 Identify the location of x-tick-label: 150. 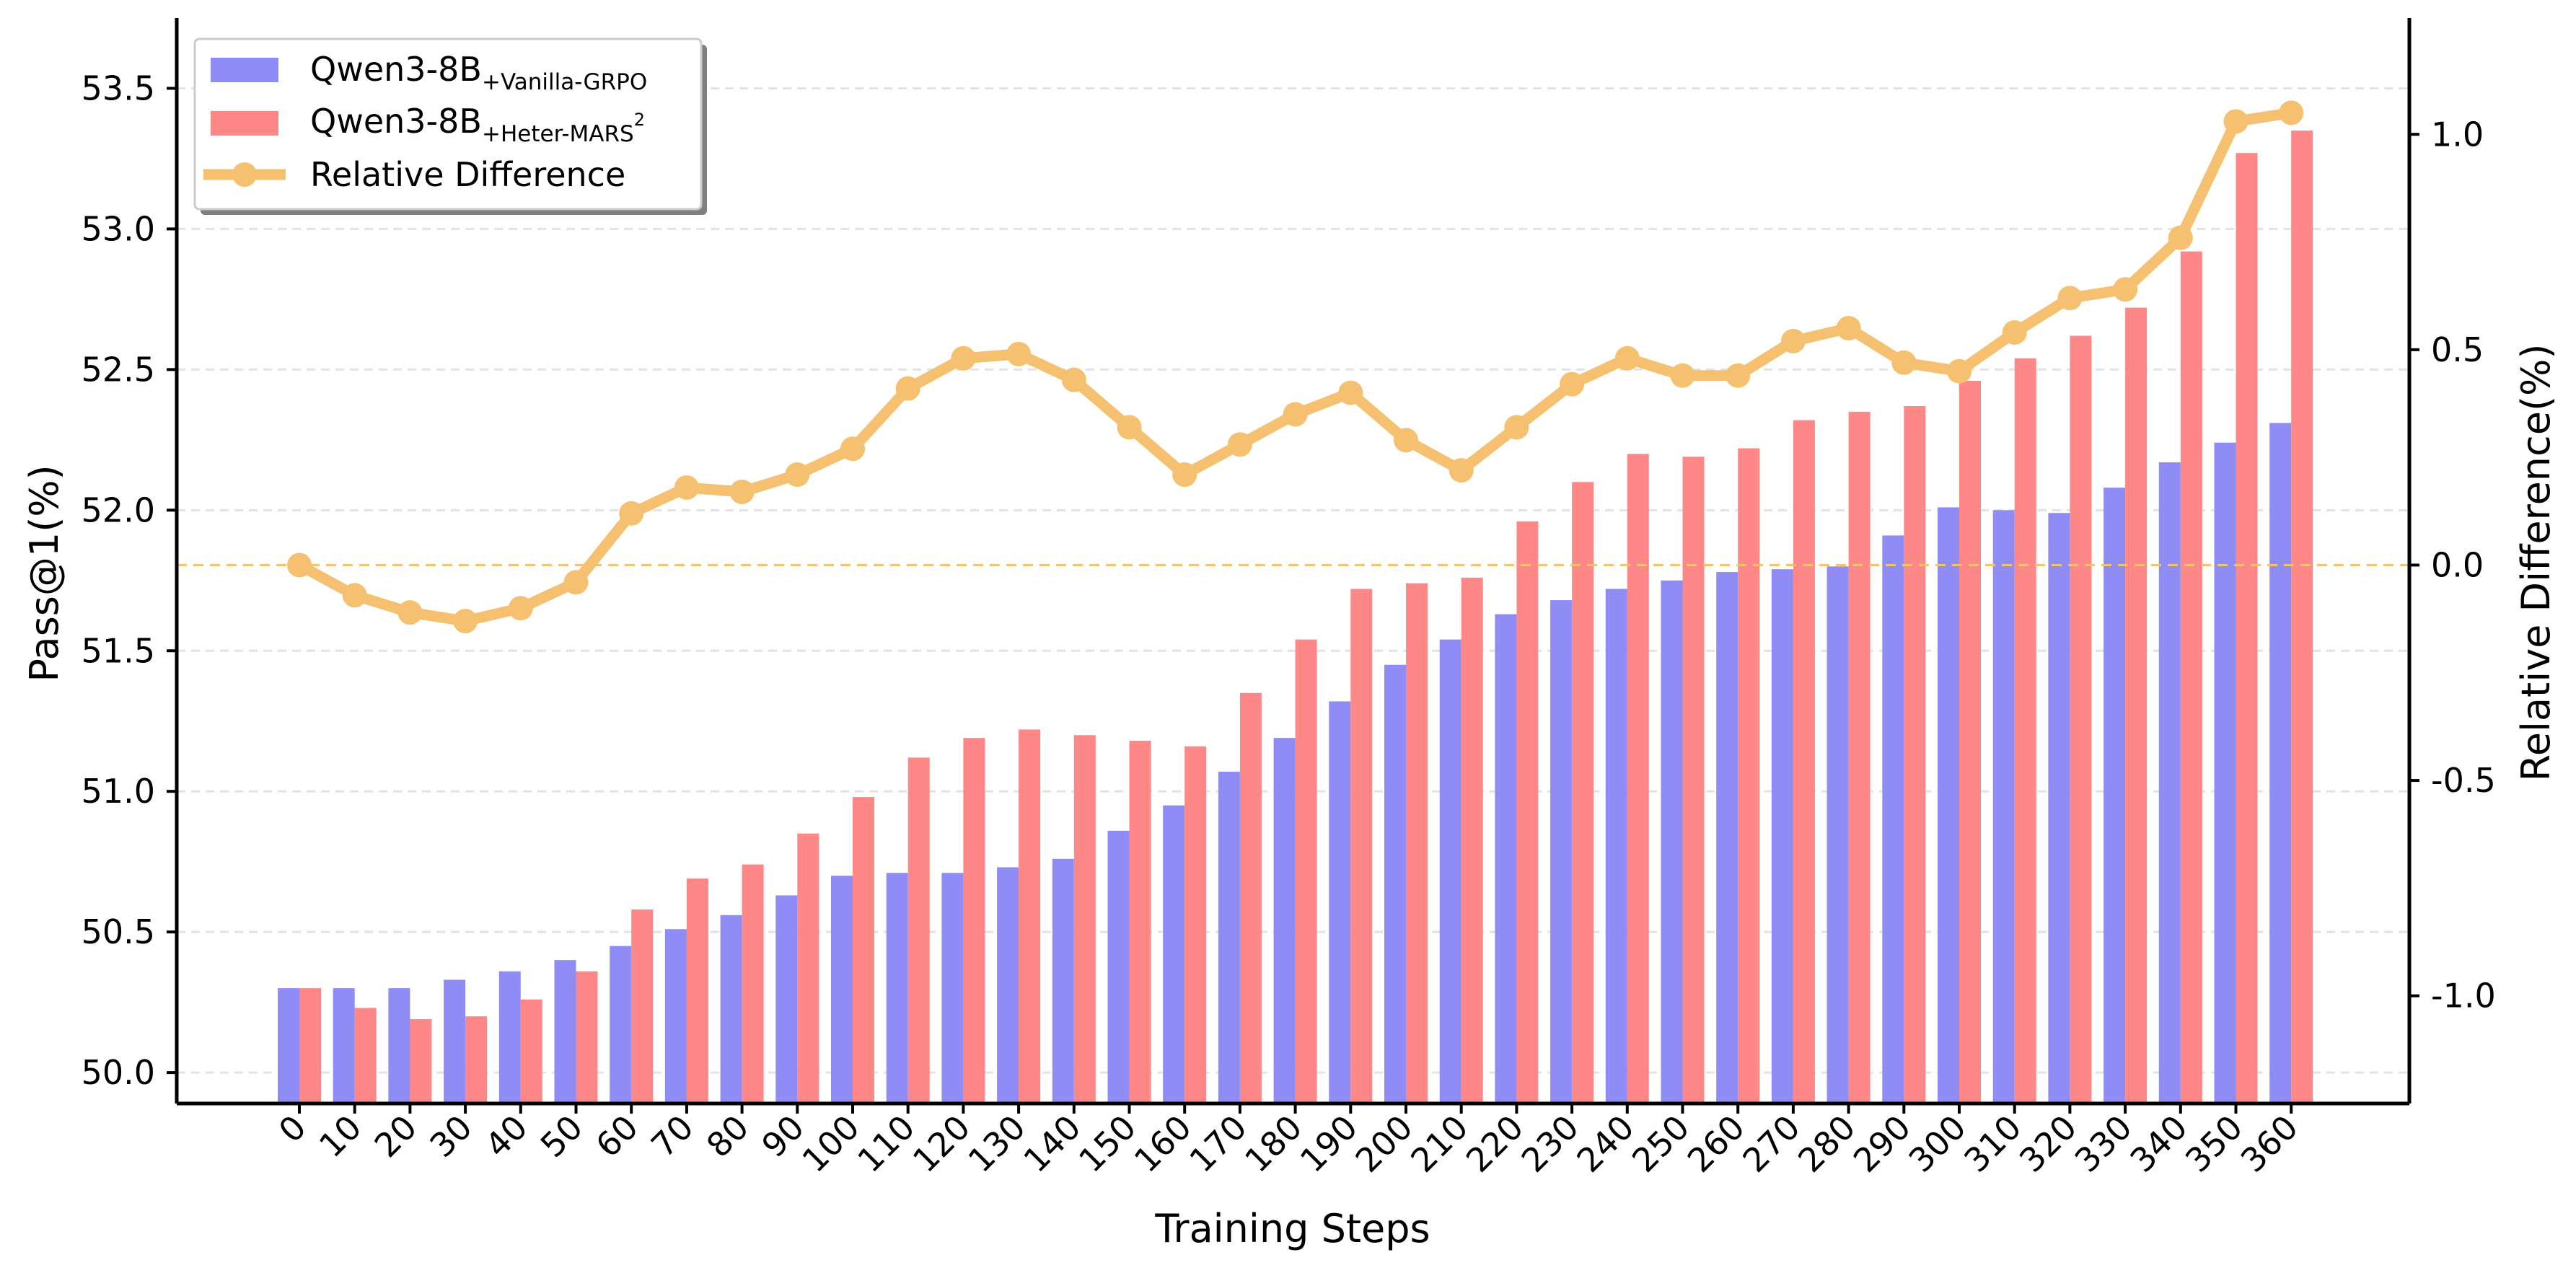
(1107, 1144).